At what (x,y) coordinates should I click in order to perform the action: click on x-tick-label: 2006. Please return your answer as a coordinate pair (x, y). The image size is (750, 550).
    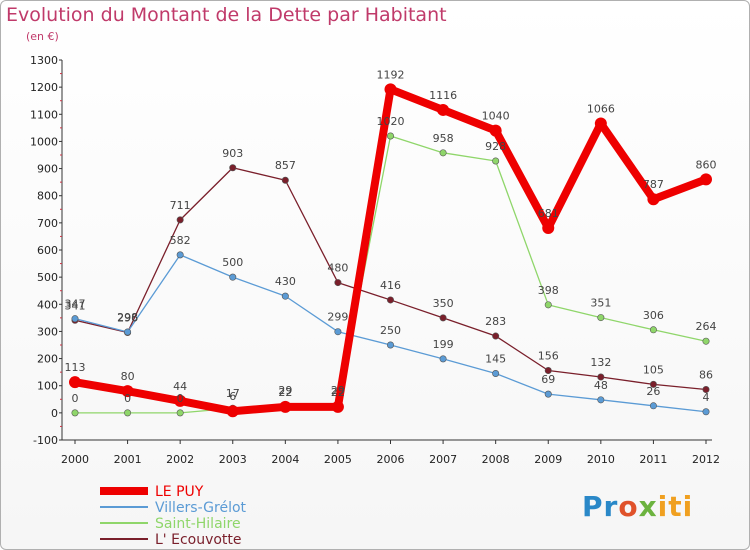
    Looking at the image, I should click on (391, 459).